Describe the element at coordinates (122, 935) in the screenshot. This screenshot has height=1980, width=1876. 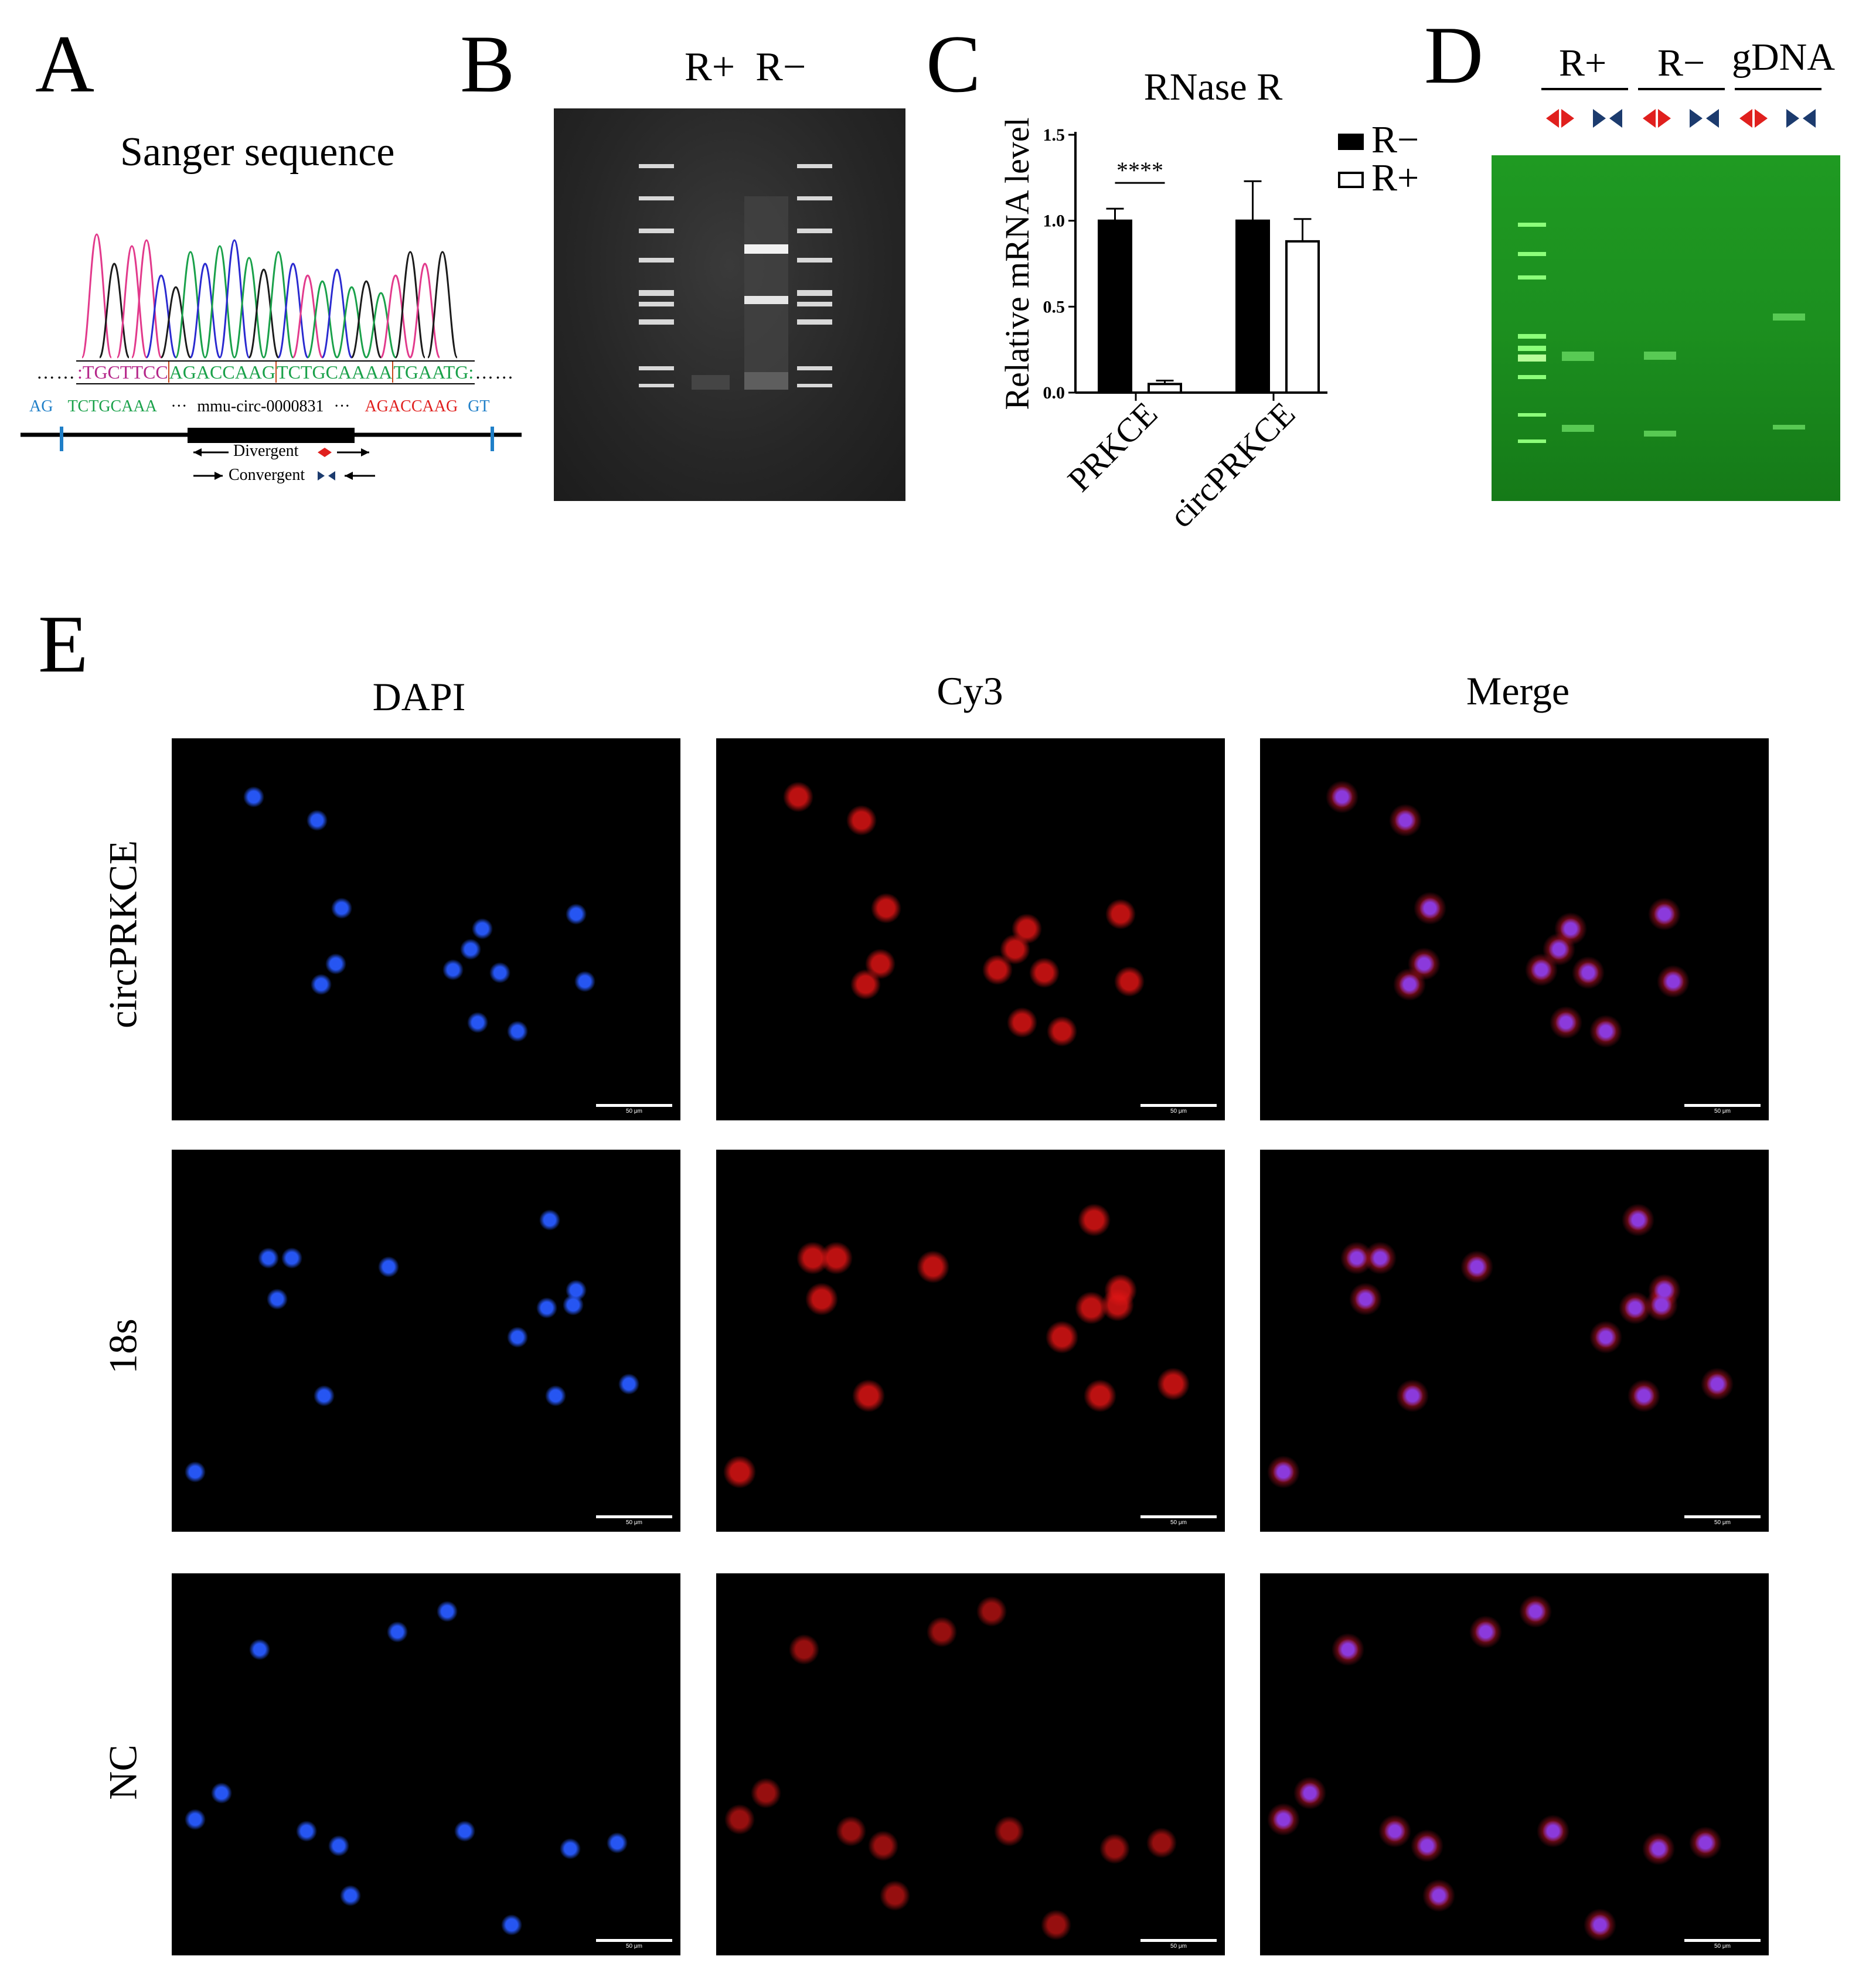
I see `row-label-circprkce: circPRKCE` at that location.